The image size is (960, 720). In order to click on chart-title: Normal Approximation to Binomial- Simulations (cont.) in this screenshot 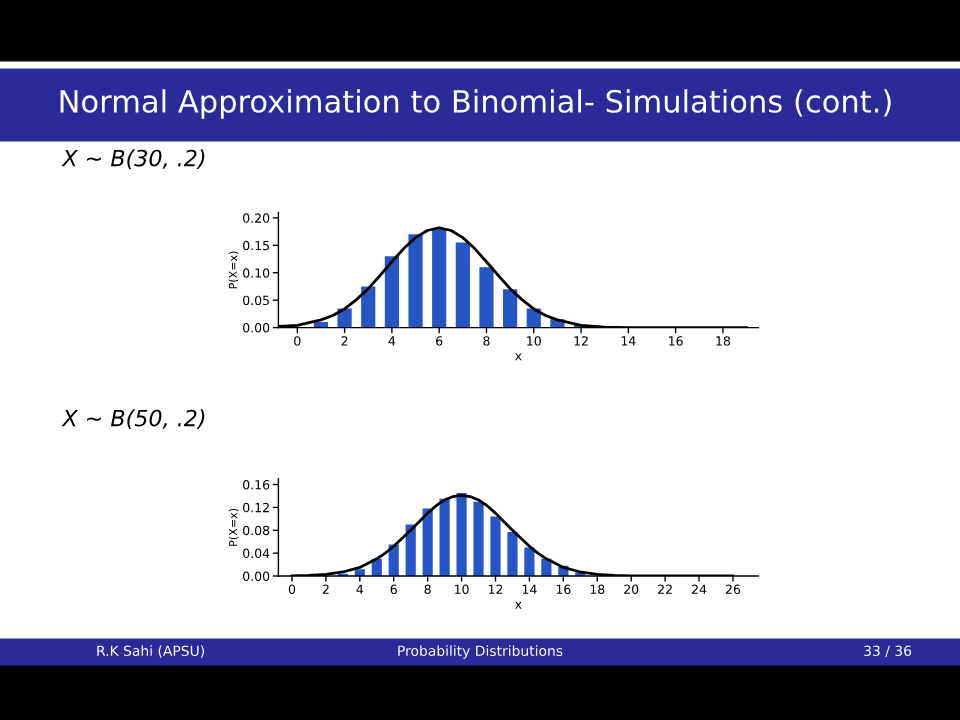, I will do `click(475, 104)`.